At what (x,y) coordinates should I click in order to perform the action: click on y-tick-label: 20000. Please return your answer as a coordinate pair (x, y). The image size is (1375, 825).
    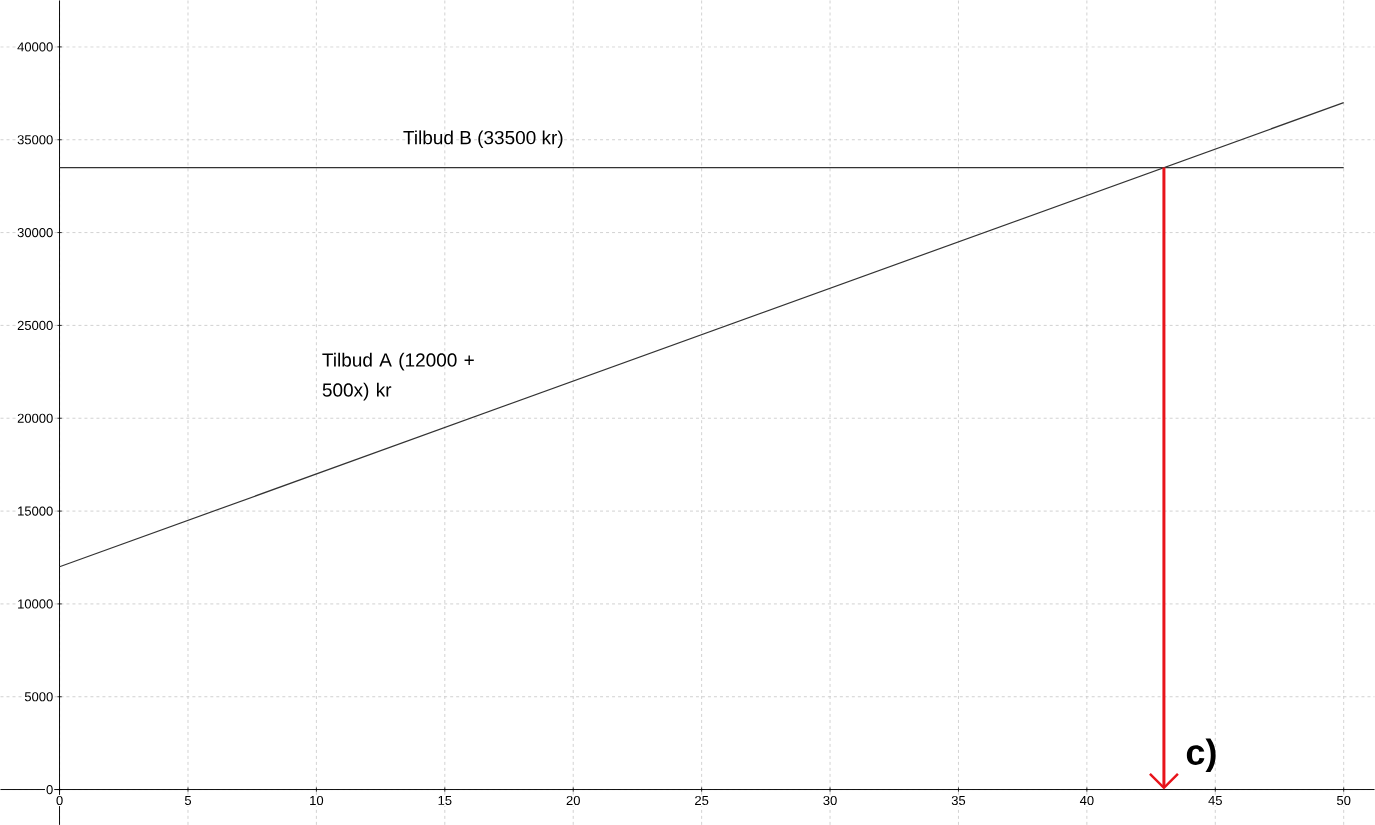
    Looking at the image, I should click on (35, 418).